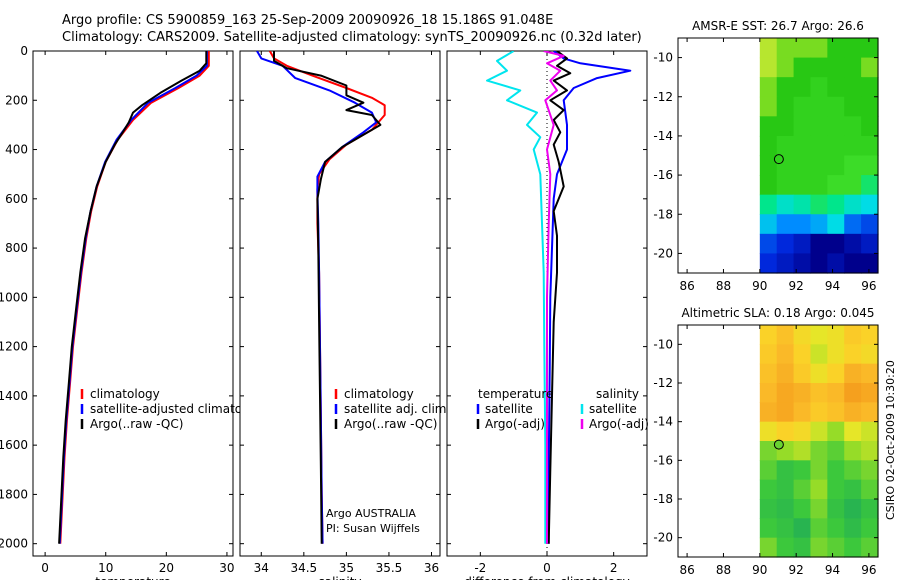  Describe the element at coordinates (16, 100) in the screenshot. I see `y-tick-label: 200` at that location.